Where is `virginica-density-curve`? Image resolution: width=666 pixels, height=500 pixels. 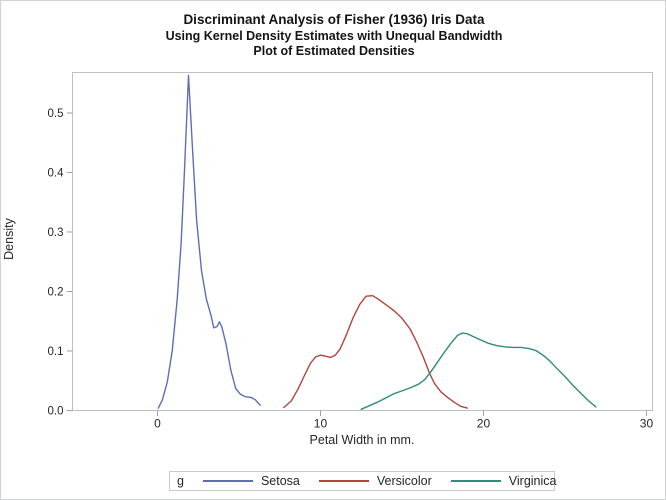
virginica-density-curve is located at coordinates (478, 371).